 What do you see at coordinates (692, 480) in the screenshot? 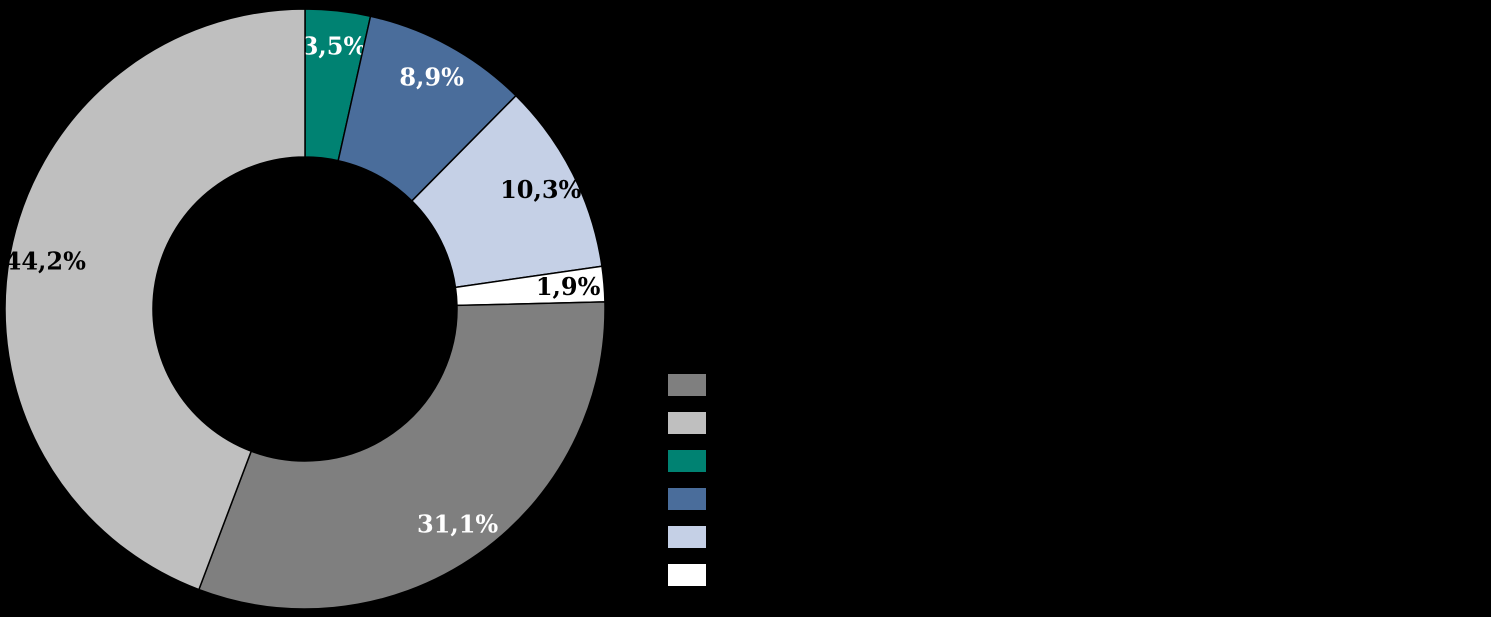
I see `chart-legend` at bounding box center [692, 480].